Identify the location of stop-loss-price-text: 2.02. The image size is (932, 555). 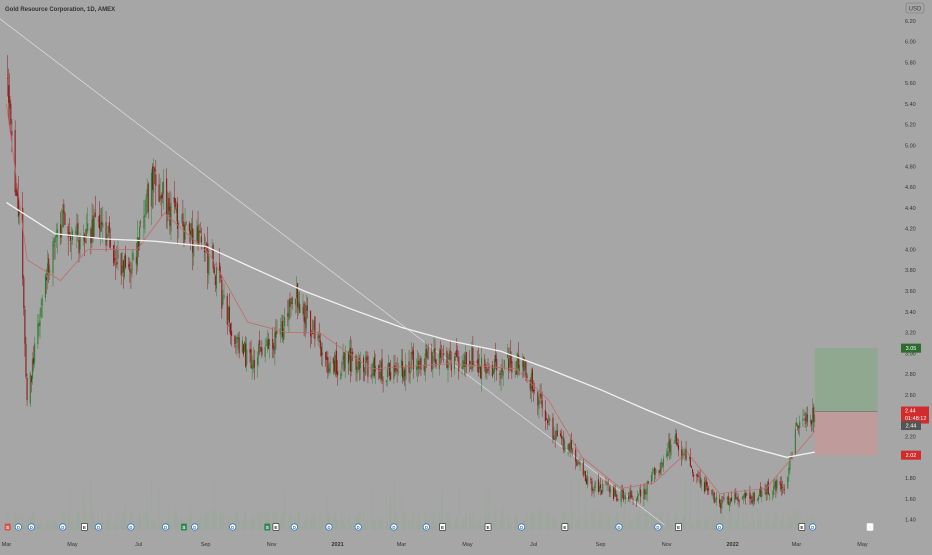
(911, 456).